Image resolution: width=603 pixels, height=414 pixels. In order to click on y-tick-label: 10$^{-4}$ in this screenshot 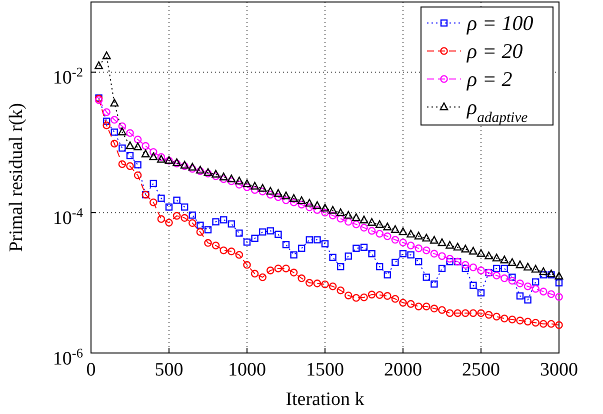, I will do `click(68, 216)`.